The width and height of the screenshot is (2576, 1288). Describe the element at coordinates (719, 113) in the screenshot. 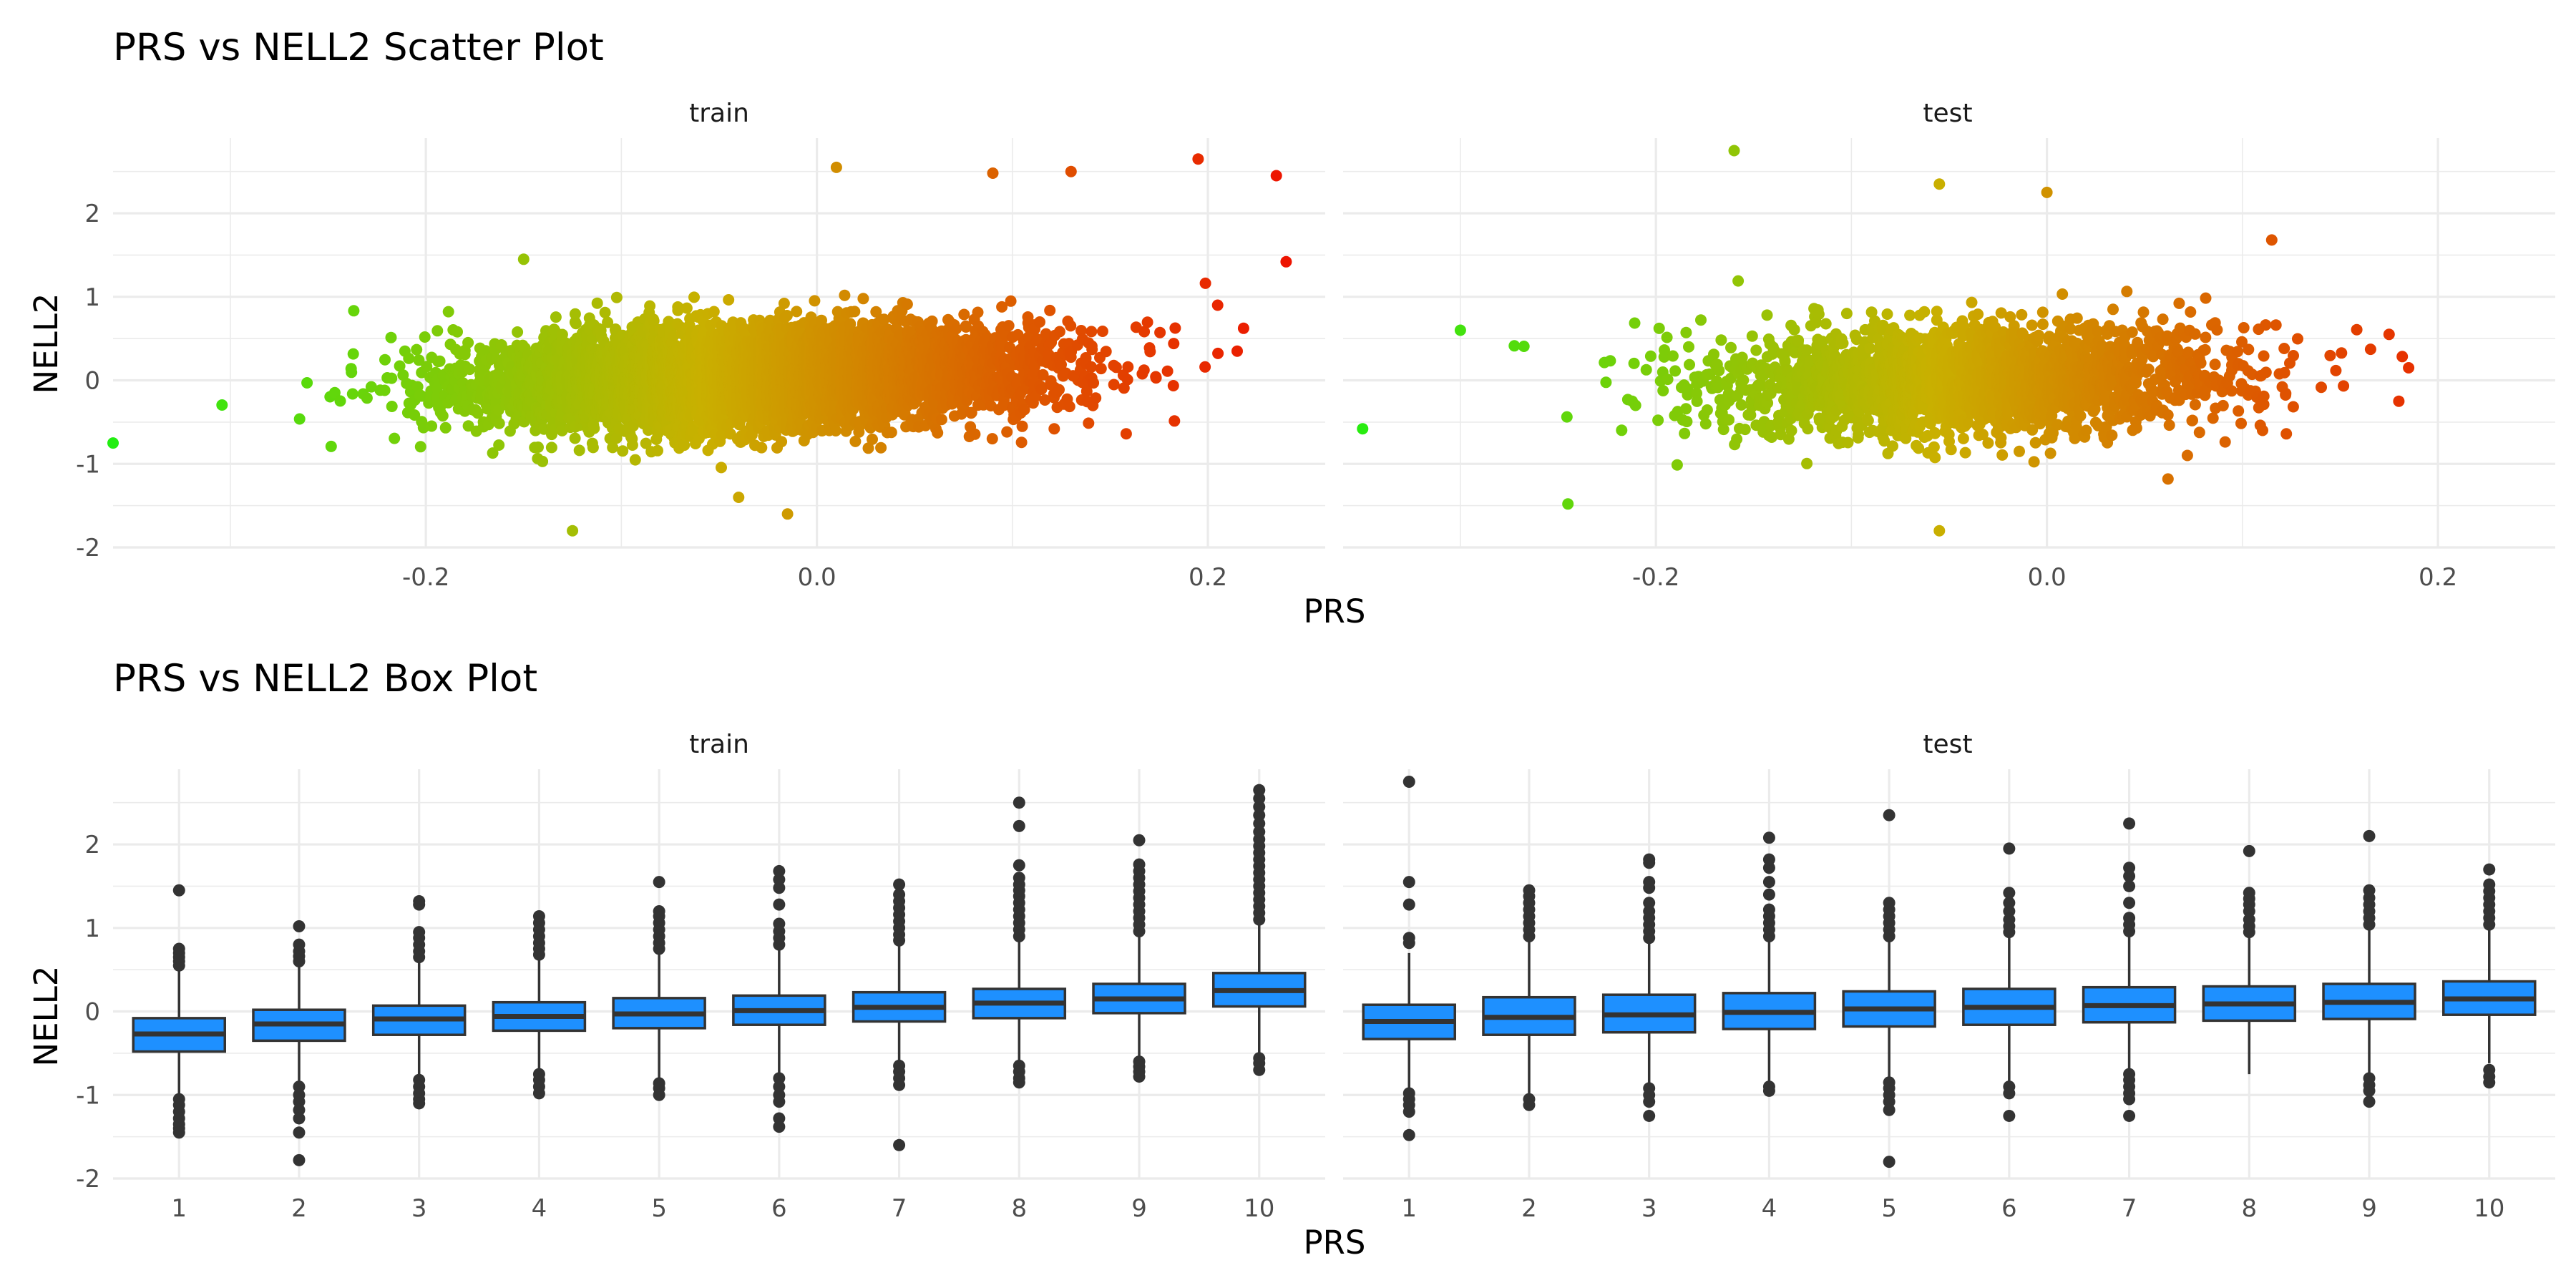

I see `scatter-facet-label-train: train` at that location.